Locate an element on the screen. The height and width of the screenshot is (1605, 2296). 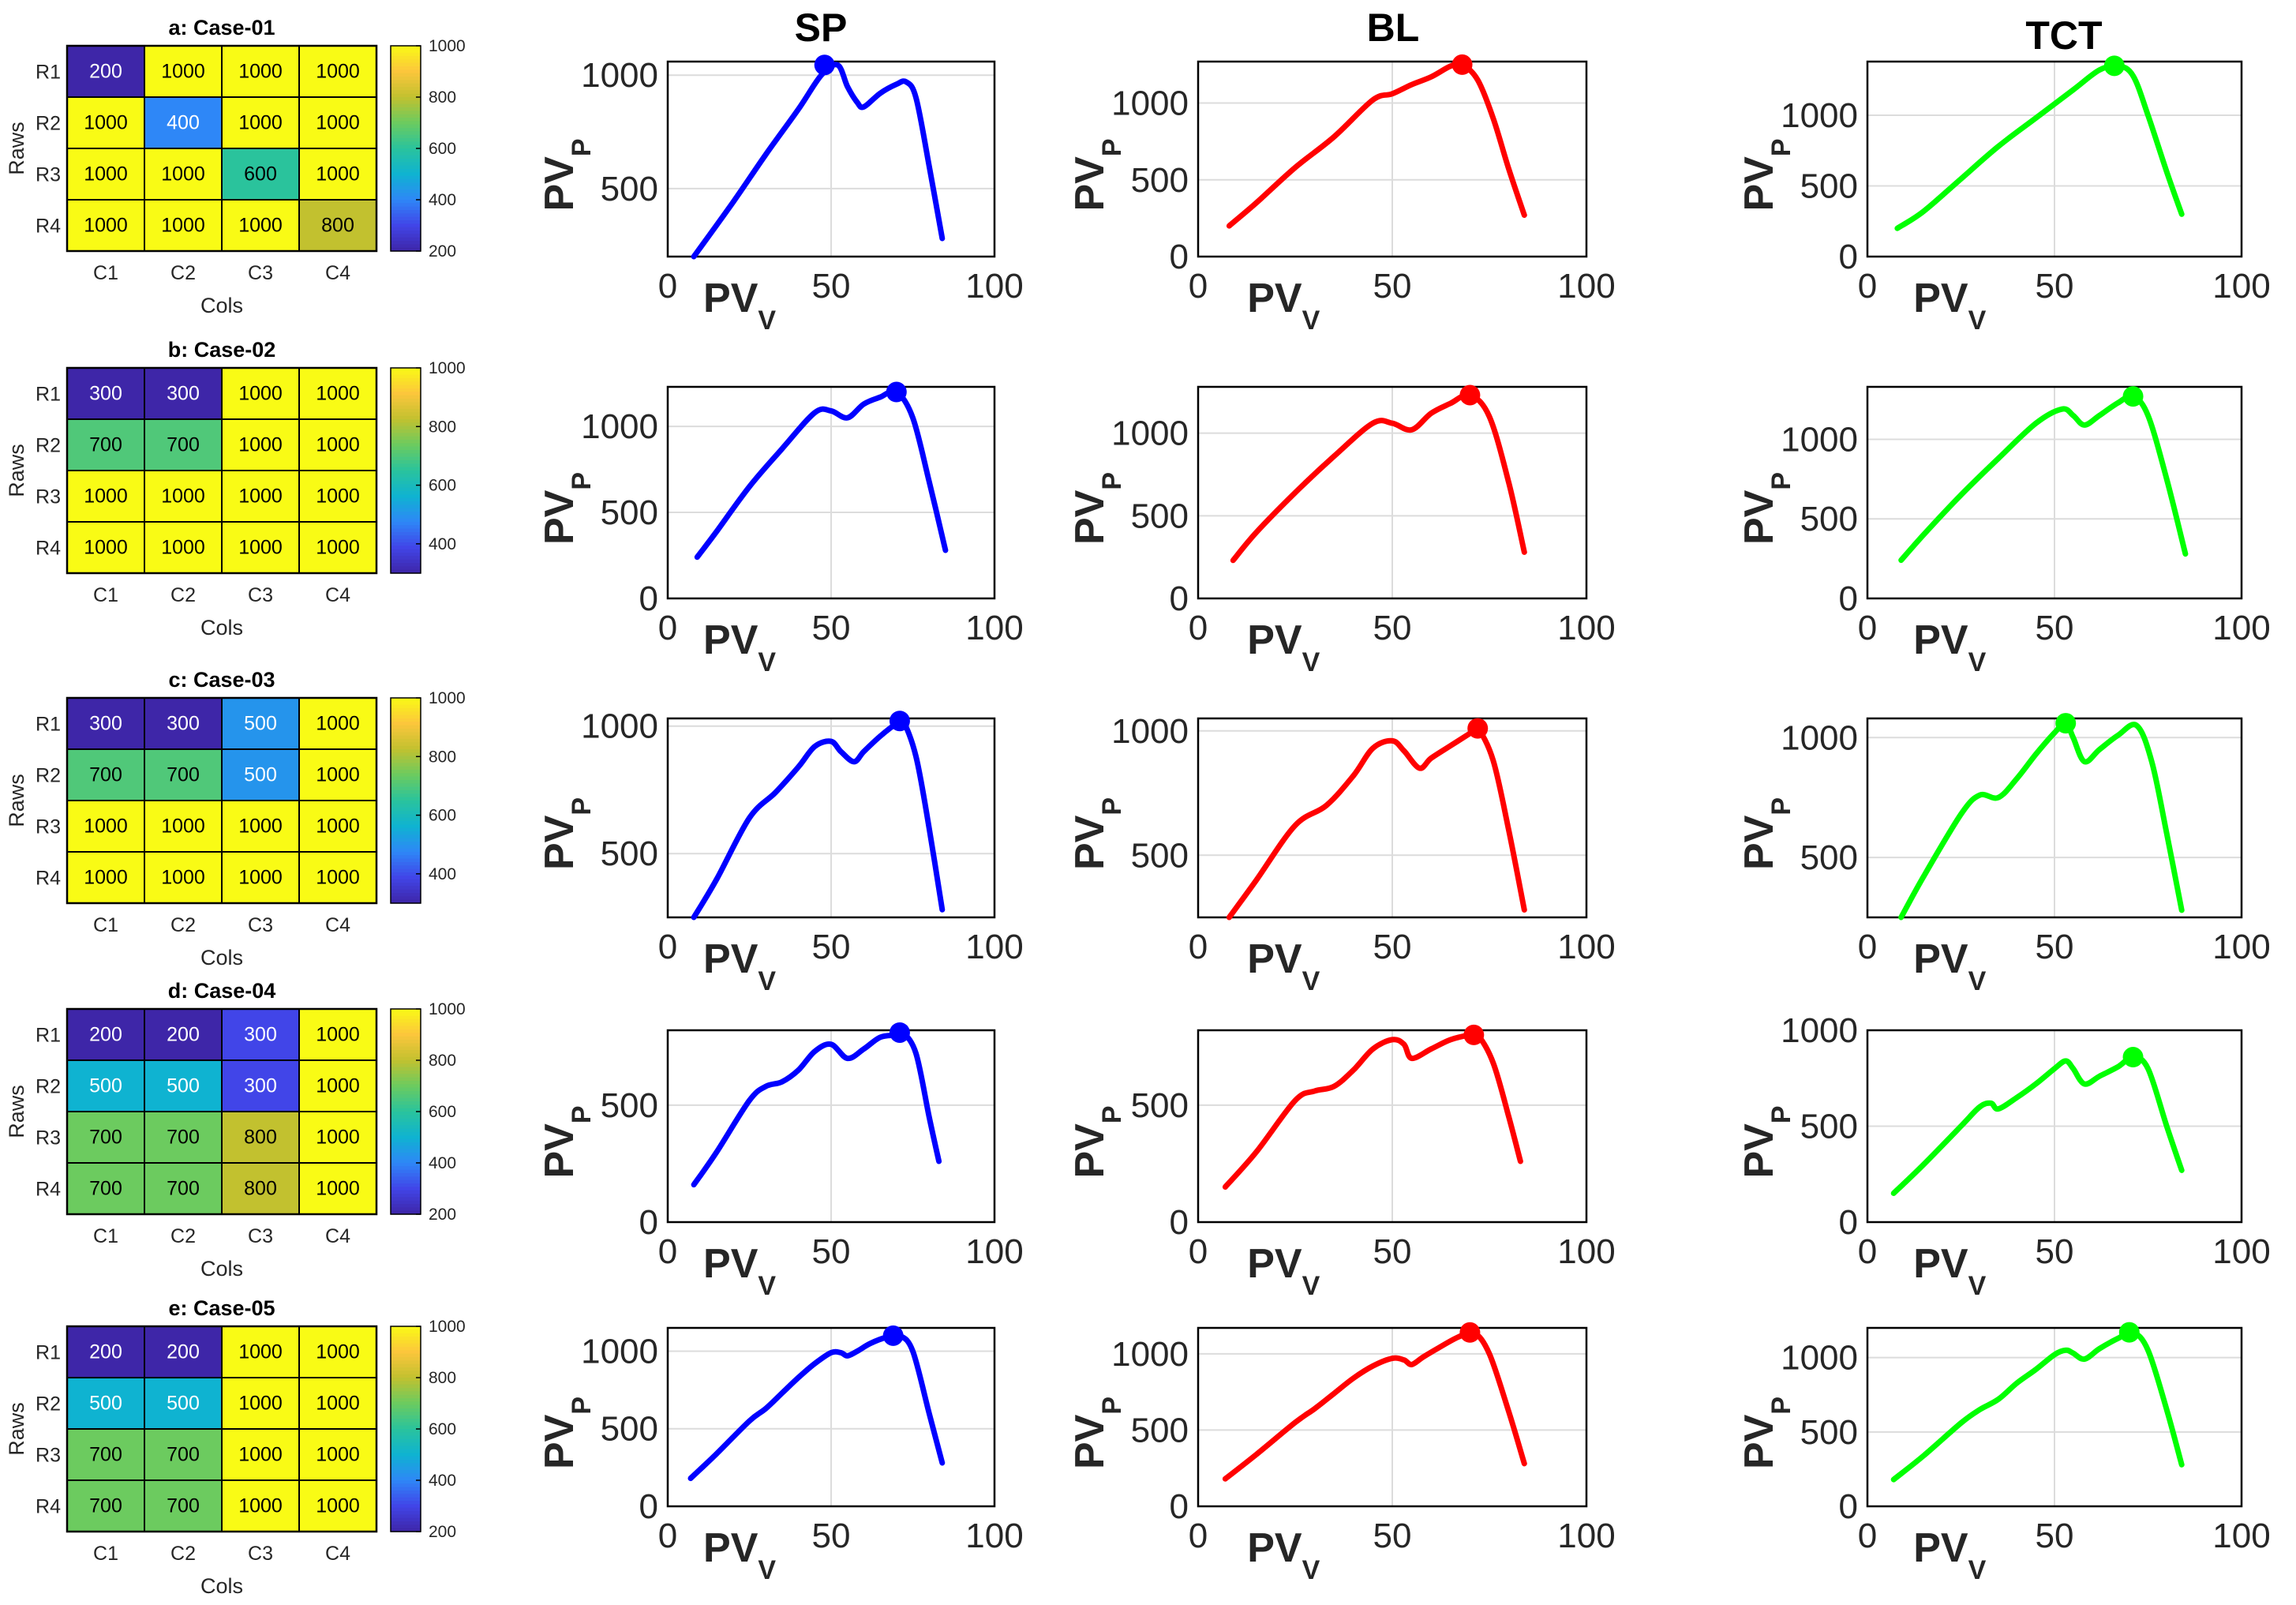
y-tick-label: 500 is located at coordinates (1829, 1127).